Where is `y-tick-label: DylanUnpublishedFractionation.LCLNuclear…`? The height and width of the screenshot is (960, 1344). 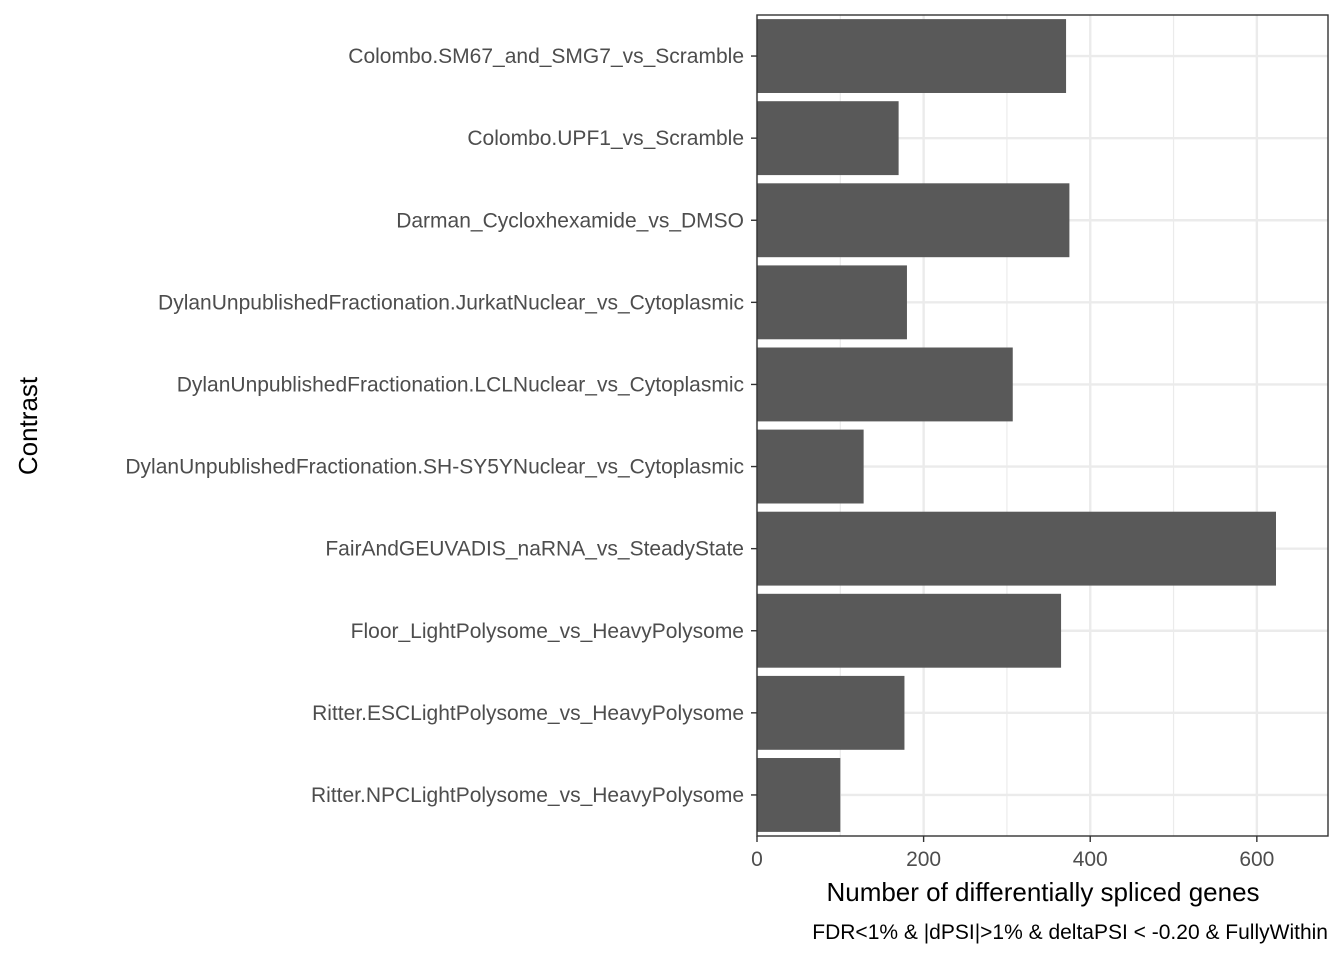
y-tick-label: DylanUnpublishedFractionation.LCLNuclear… is located at coordinates (460, 384).